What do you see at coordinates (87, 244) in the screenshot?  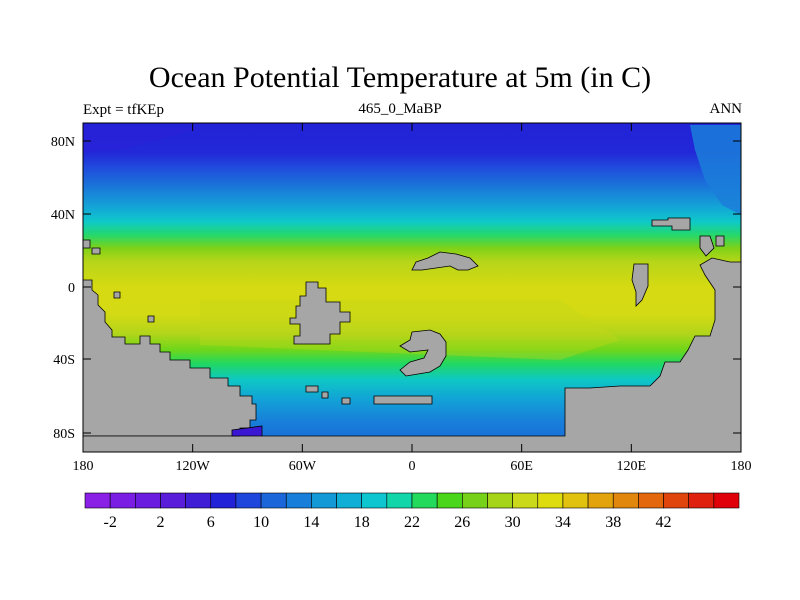 I see `western-islet-a` at bounding box center [87, 244].